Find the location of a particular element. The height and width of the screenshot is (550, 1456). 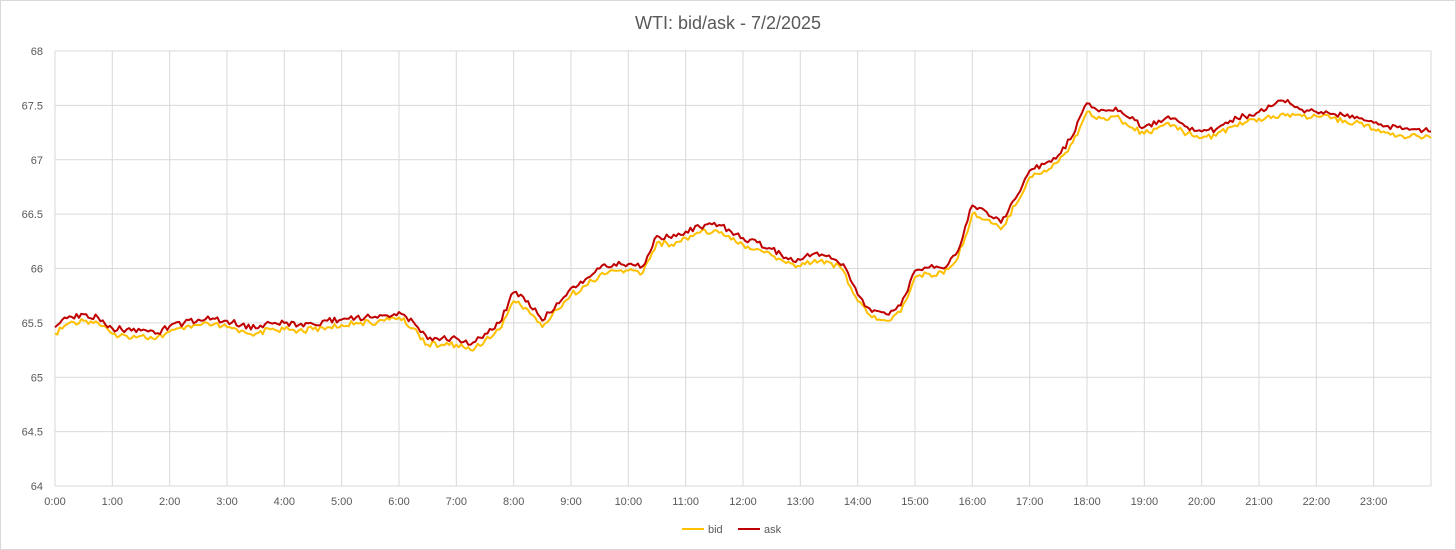

x-tick-label-1: 1:00 is located at coordinates (112, 502).